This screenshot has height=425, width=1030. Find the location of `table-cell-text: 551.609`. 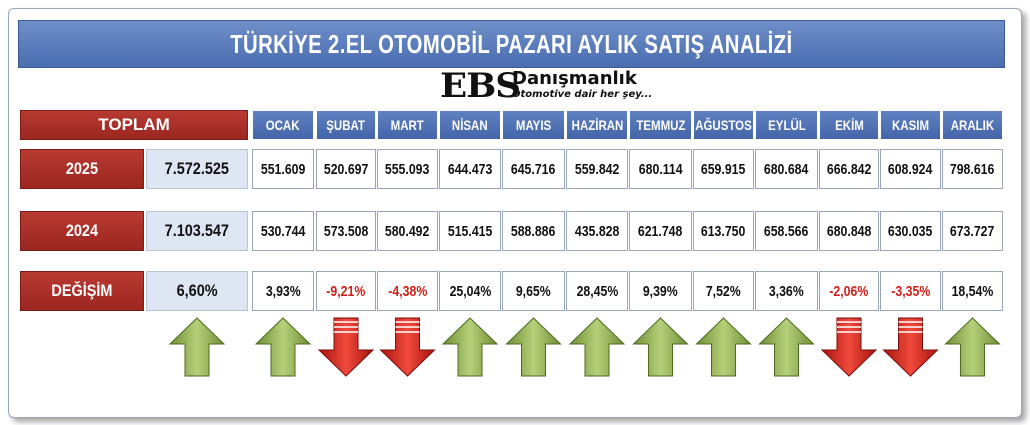

table-cell-text: 551.609 is located at coordinates (283, 169).